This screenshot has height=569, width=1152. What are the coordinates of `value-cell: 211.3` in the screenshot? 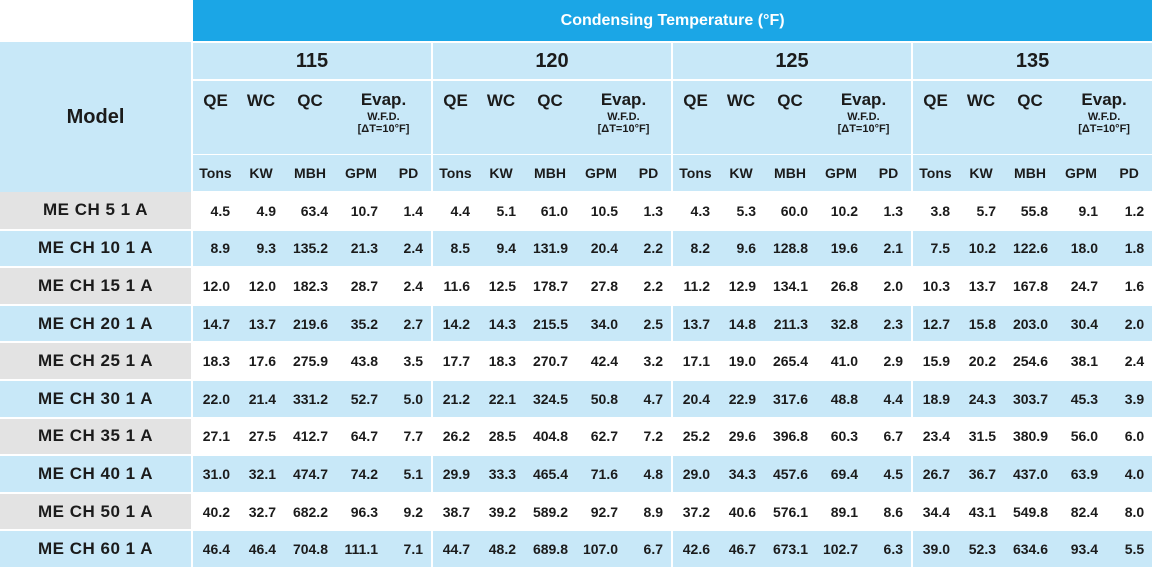 It's located at (790, 324).